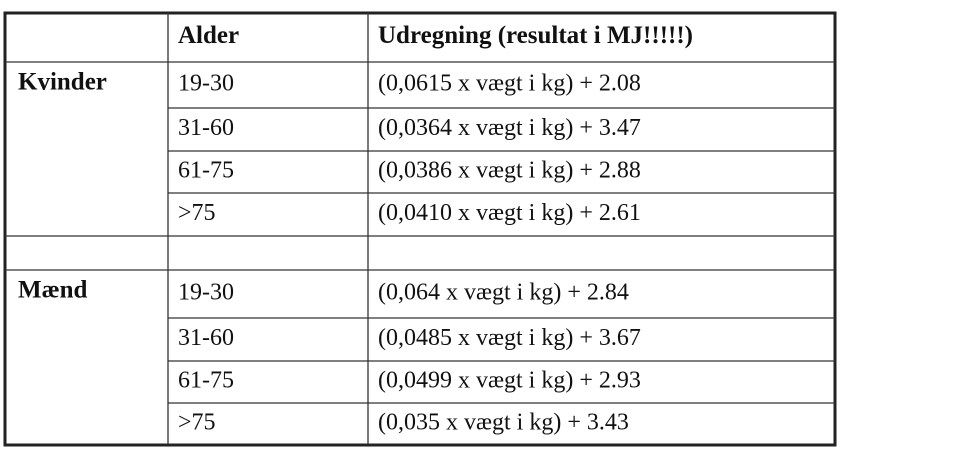 The image size is (960, 462). I want to click on formula-cell: (0,064 x vægt i kg) + 2.84, so click(503, 293).